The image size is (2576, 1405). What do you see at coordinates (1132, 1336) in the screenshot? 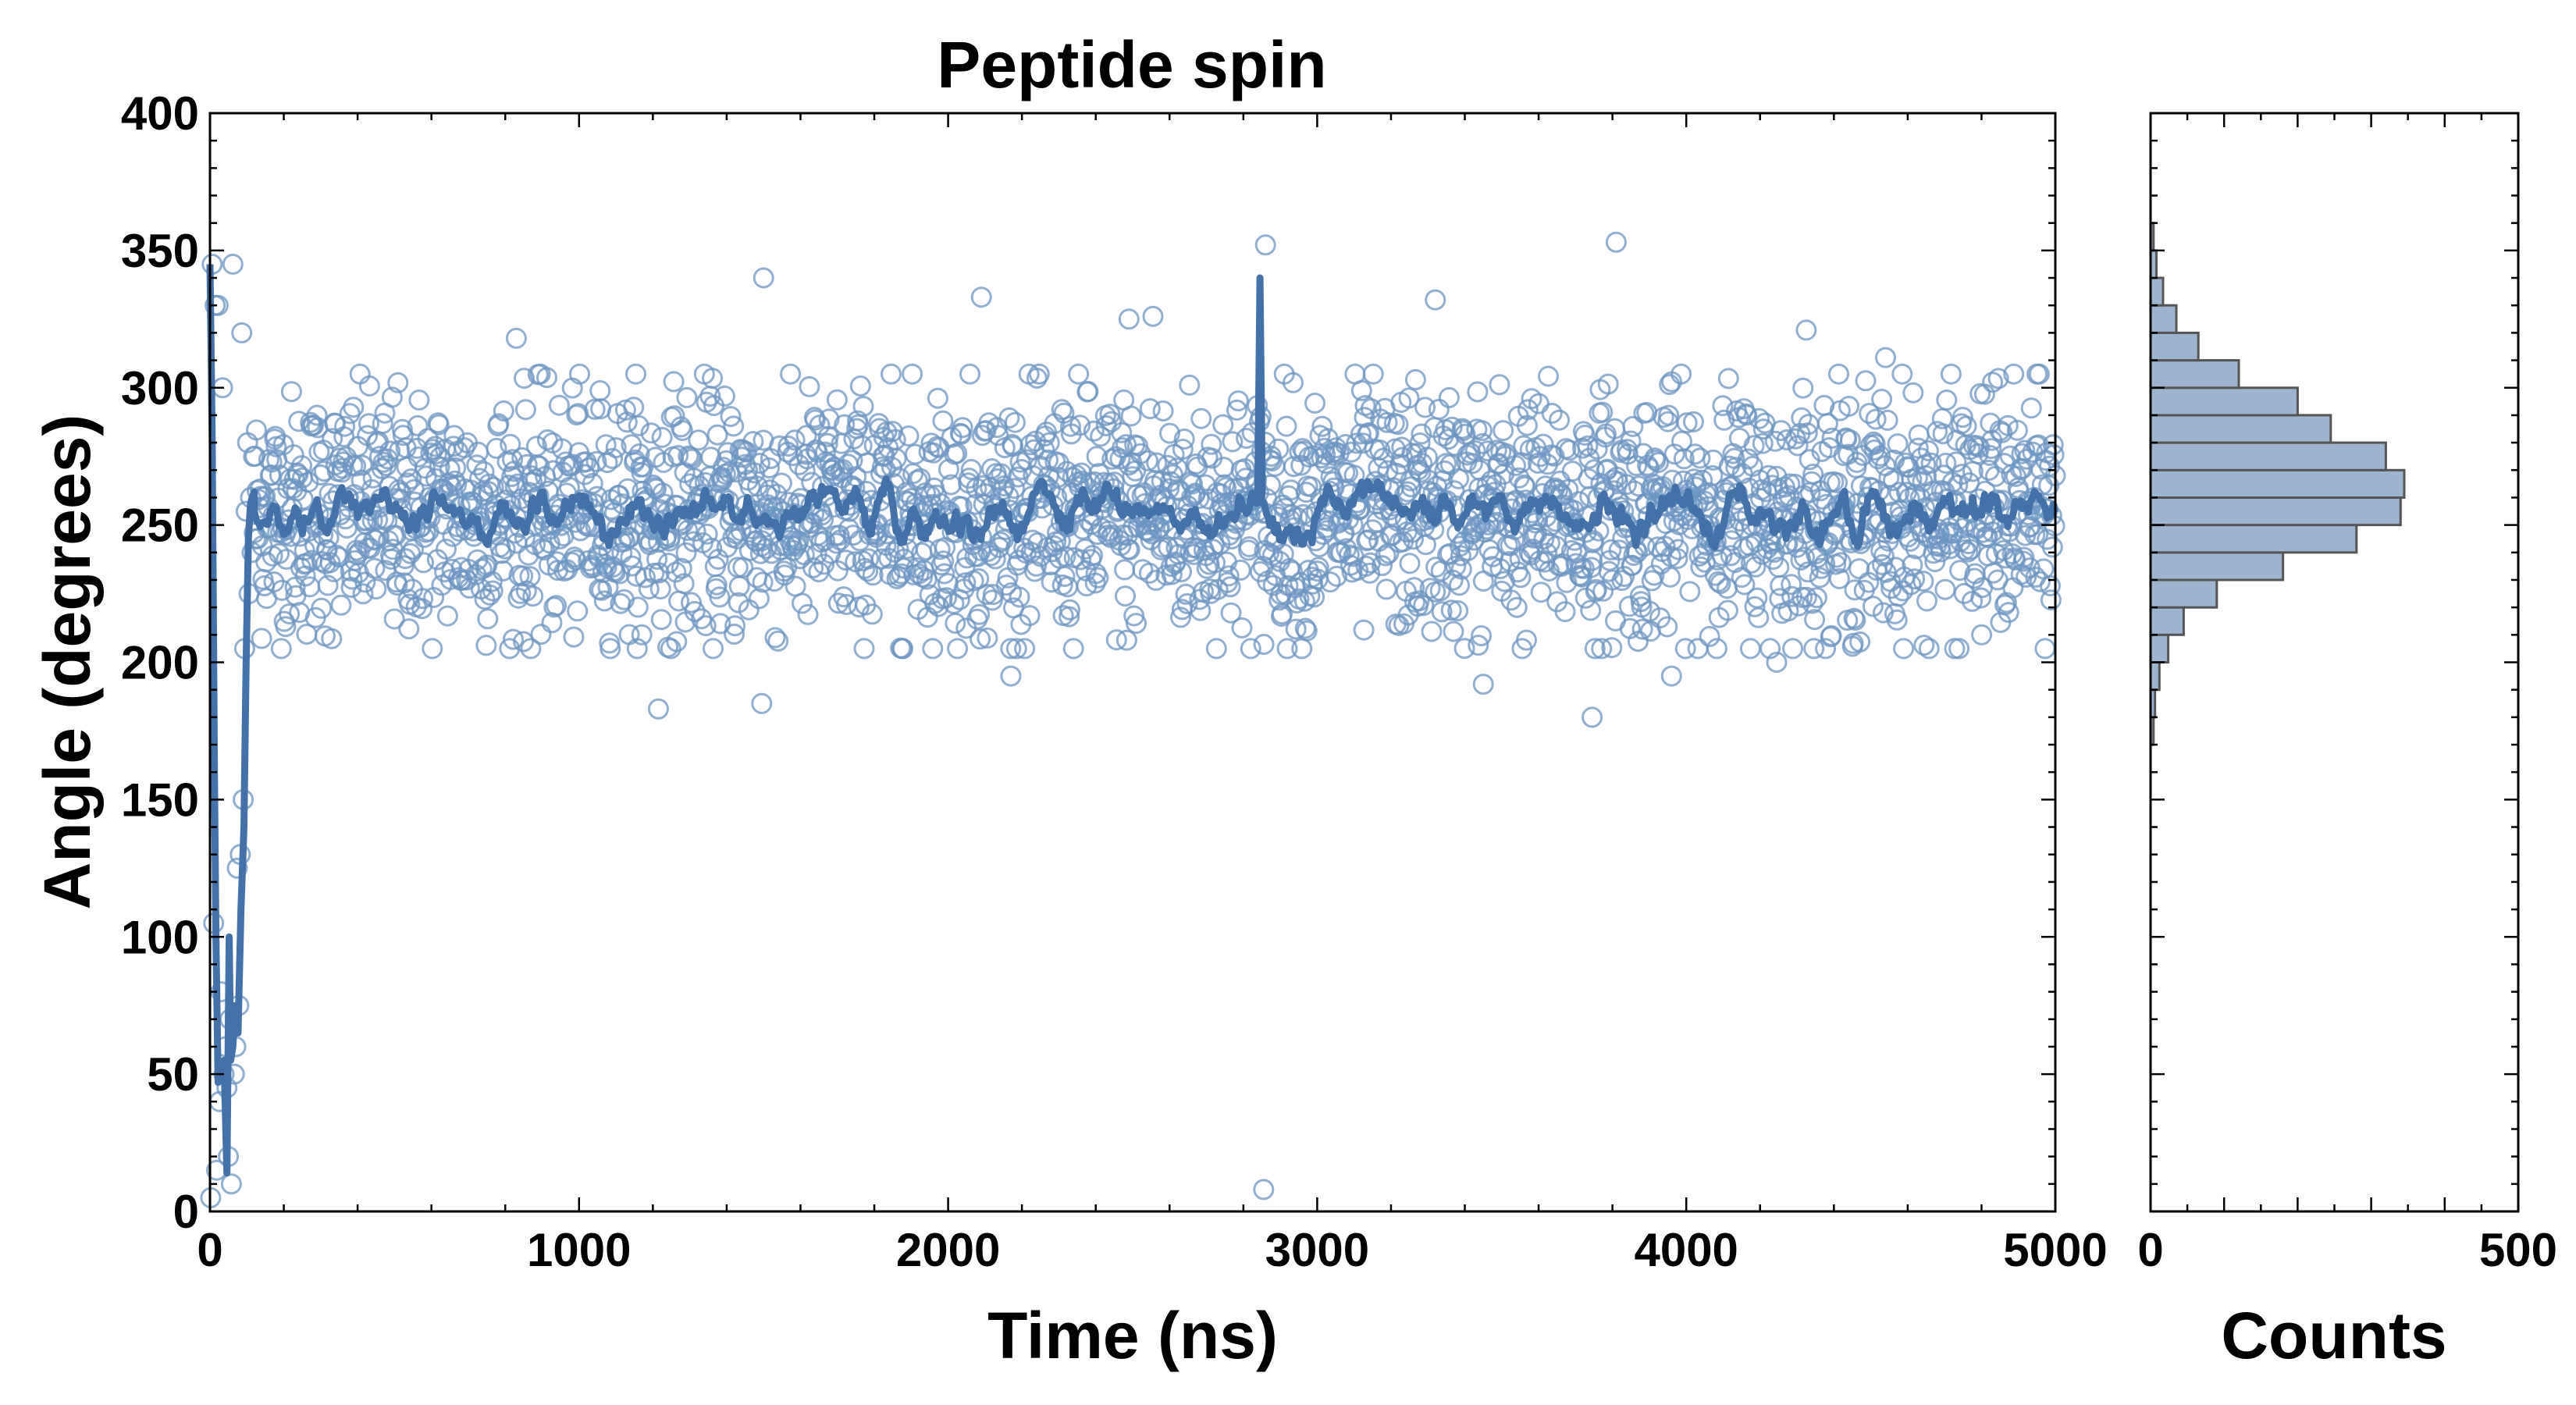
I see `x-axis-label: Time (ns)` at bounding box center [1132, 1336].